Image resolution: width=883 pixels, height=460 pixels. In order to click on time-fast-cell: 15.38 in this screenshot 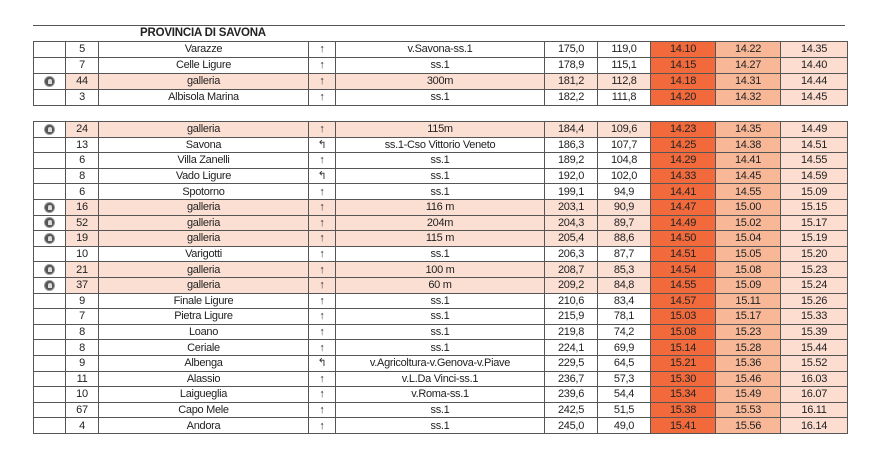, I will do `click(683, 410)`.